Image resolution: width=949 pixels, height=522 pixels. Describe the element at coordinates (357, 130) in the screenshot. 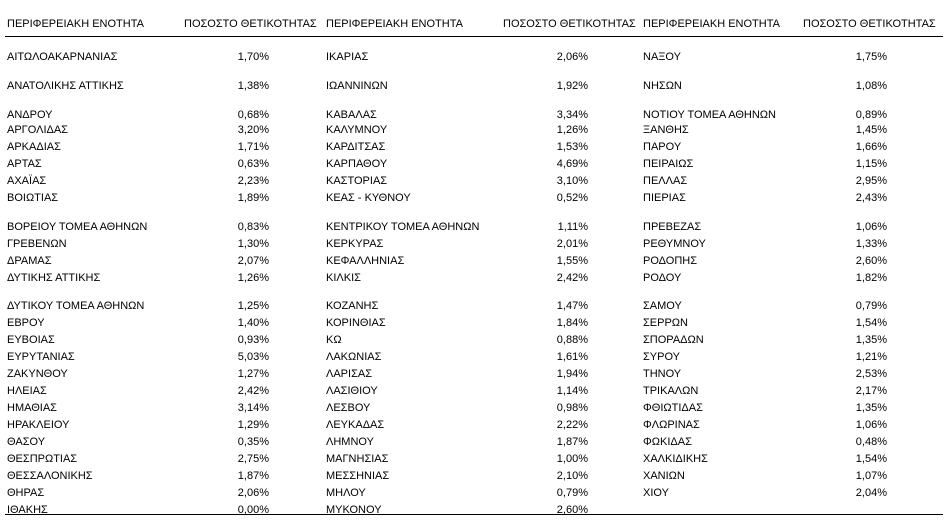

I see `region-name-cell: ΚΑΛΥΜΝΟΥ` at that location.